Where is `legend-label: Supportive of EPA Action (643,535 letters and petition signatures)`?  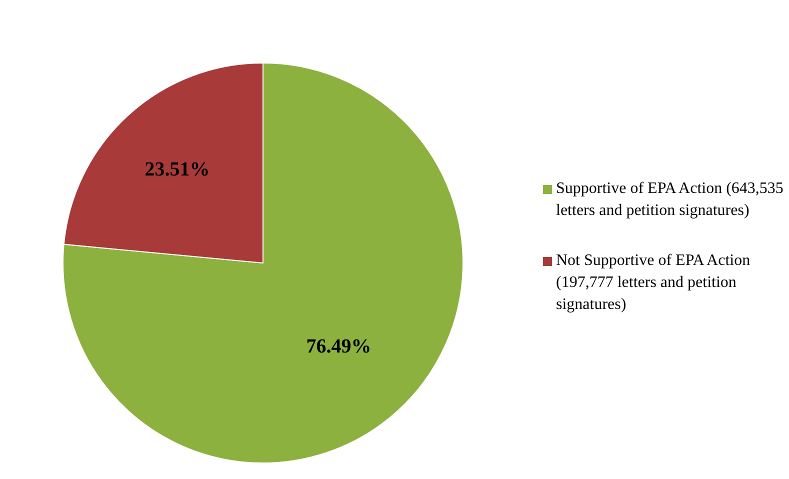 legend-label: Supportive of EPA Action (643,535 letters and petition signatures) is located at coordinates (670, 200).